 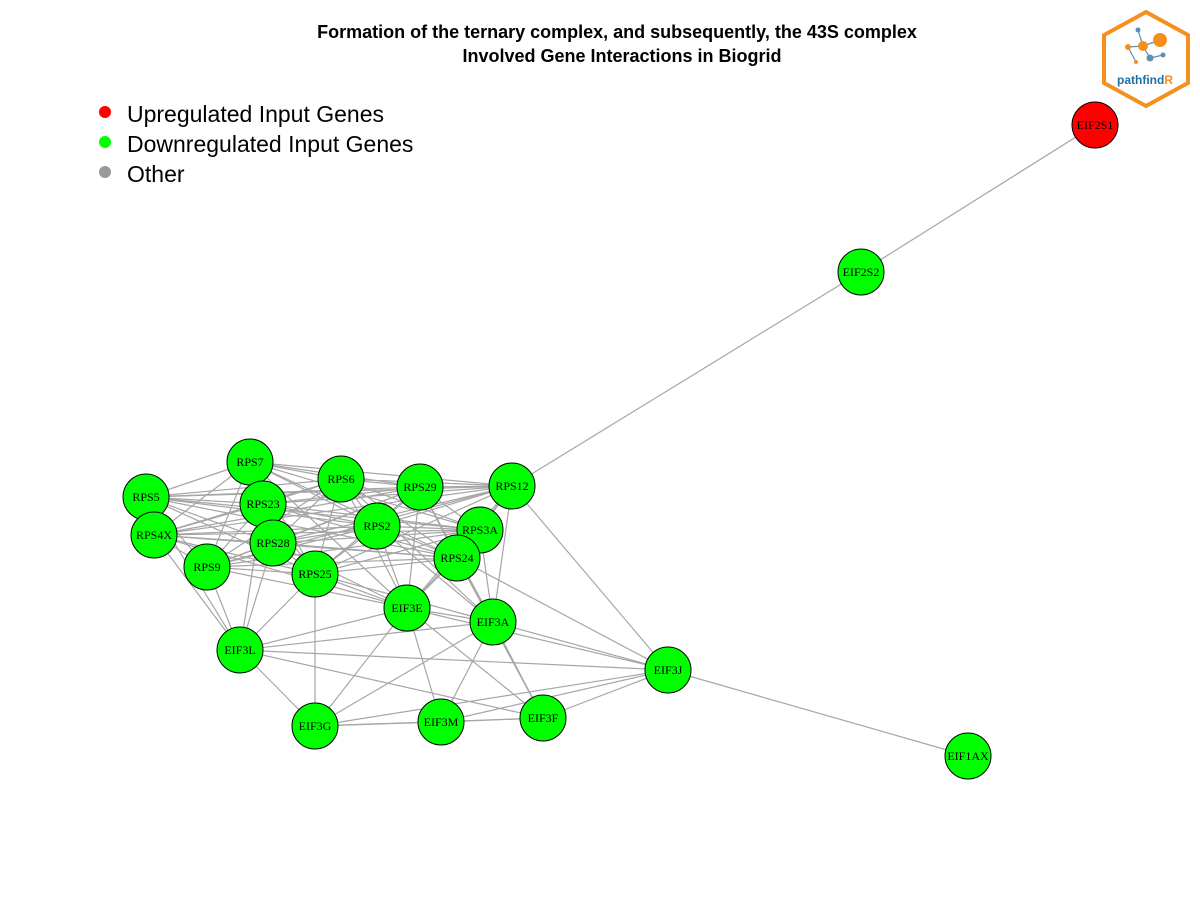 What do you see at coordinates (270, 144) in the screenshot?
I see `legend-label-down: Downregulated Input Genes` at bounding box center [270, 144].